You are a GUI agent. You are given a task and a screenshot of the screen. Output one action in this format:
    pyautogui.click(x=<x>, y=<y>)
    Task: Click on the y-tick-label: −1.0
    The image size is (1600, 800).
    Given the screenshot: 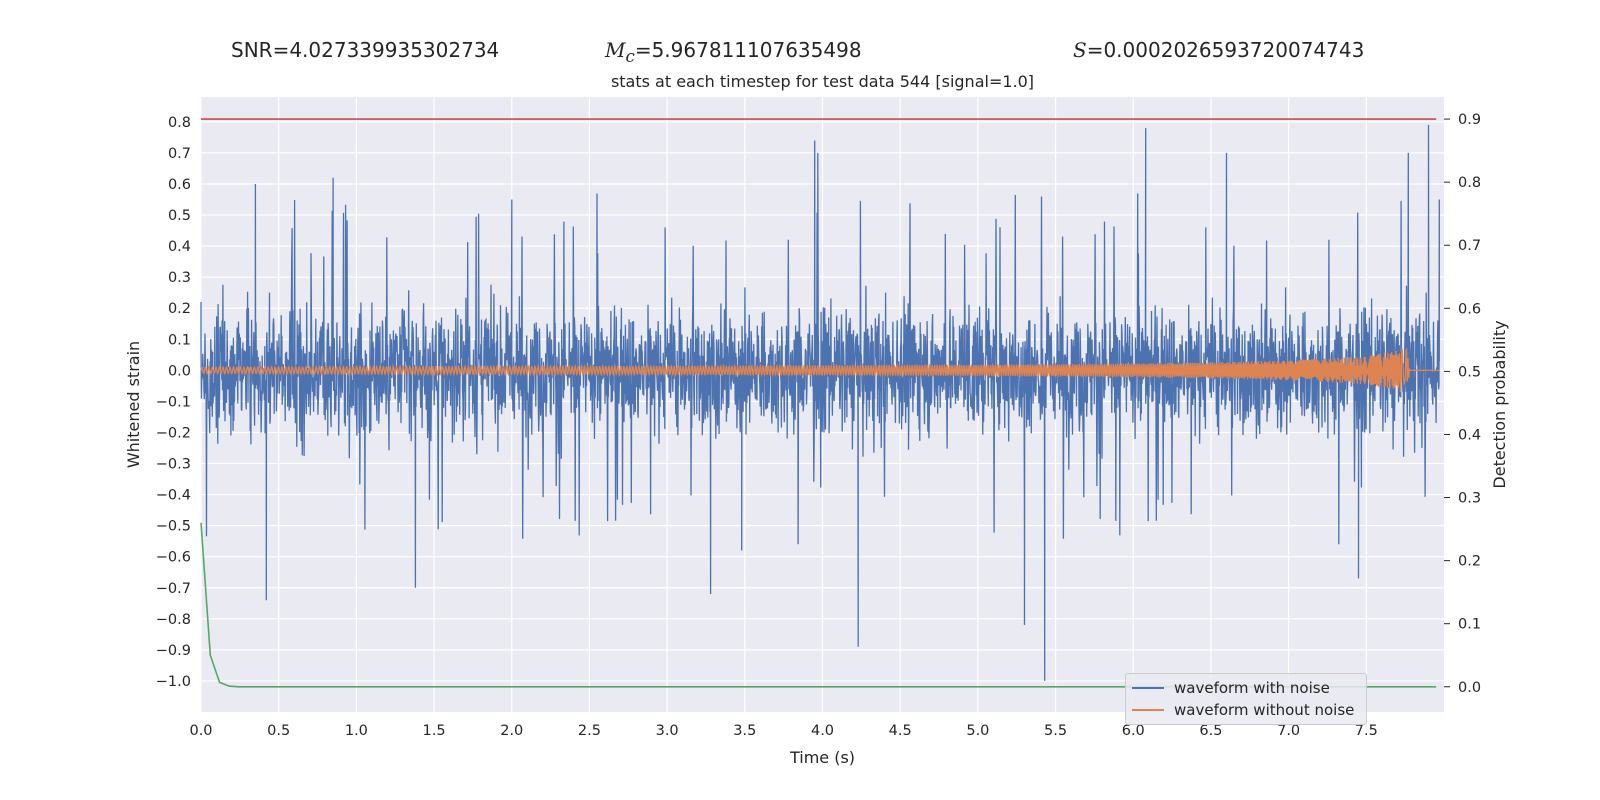 What is the action you would take?
    pyautogui.click(x=173, y=682)
    